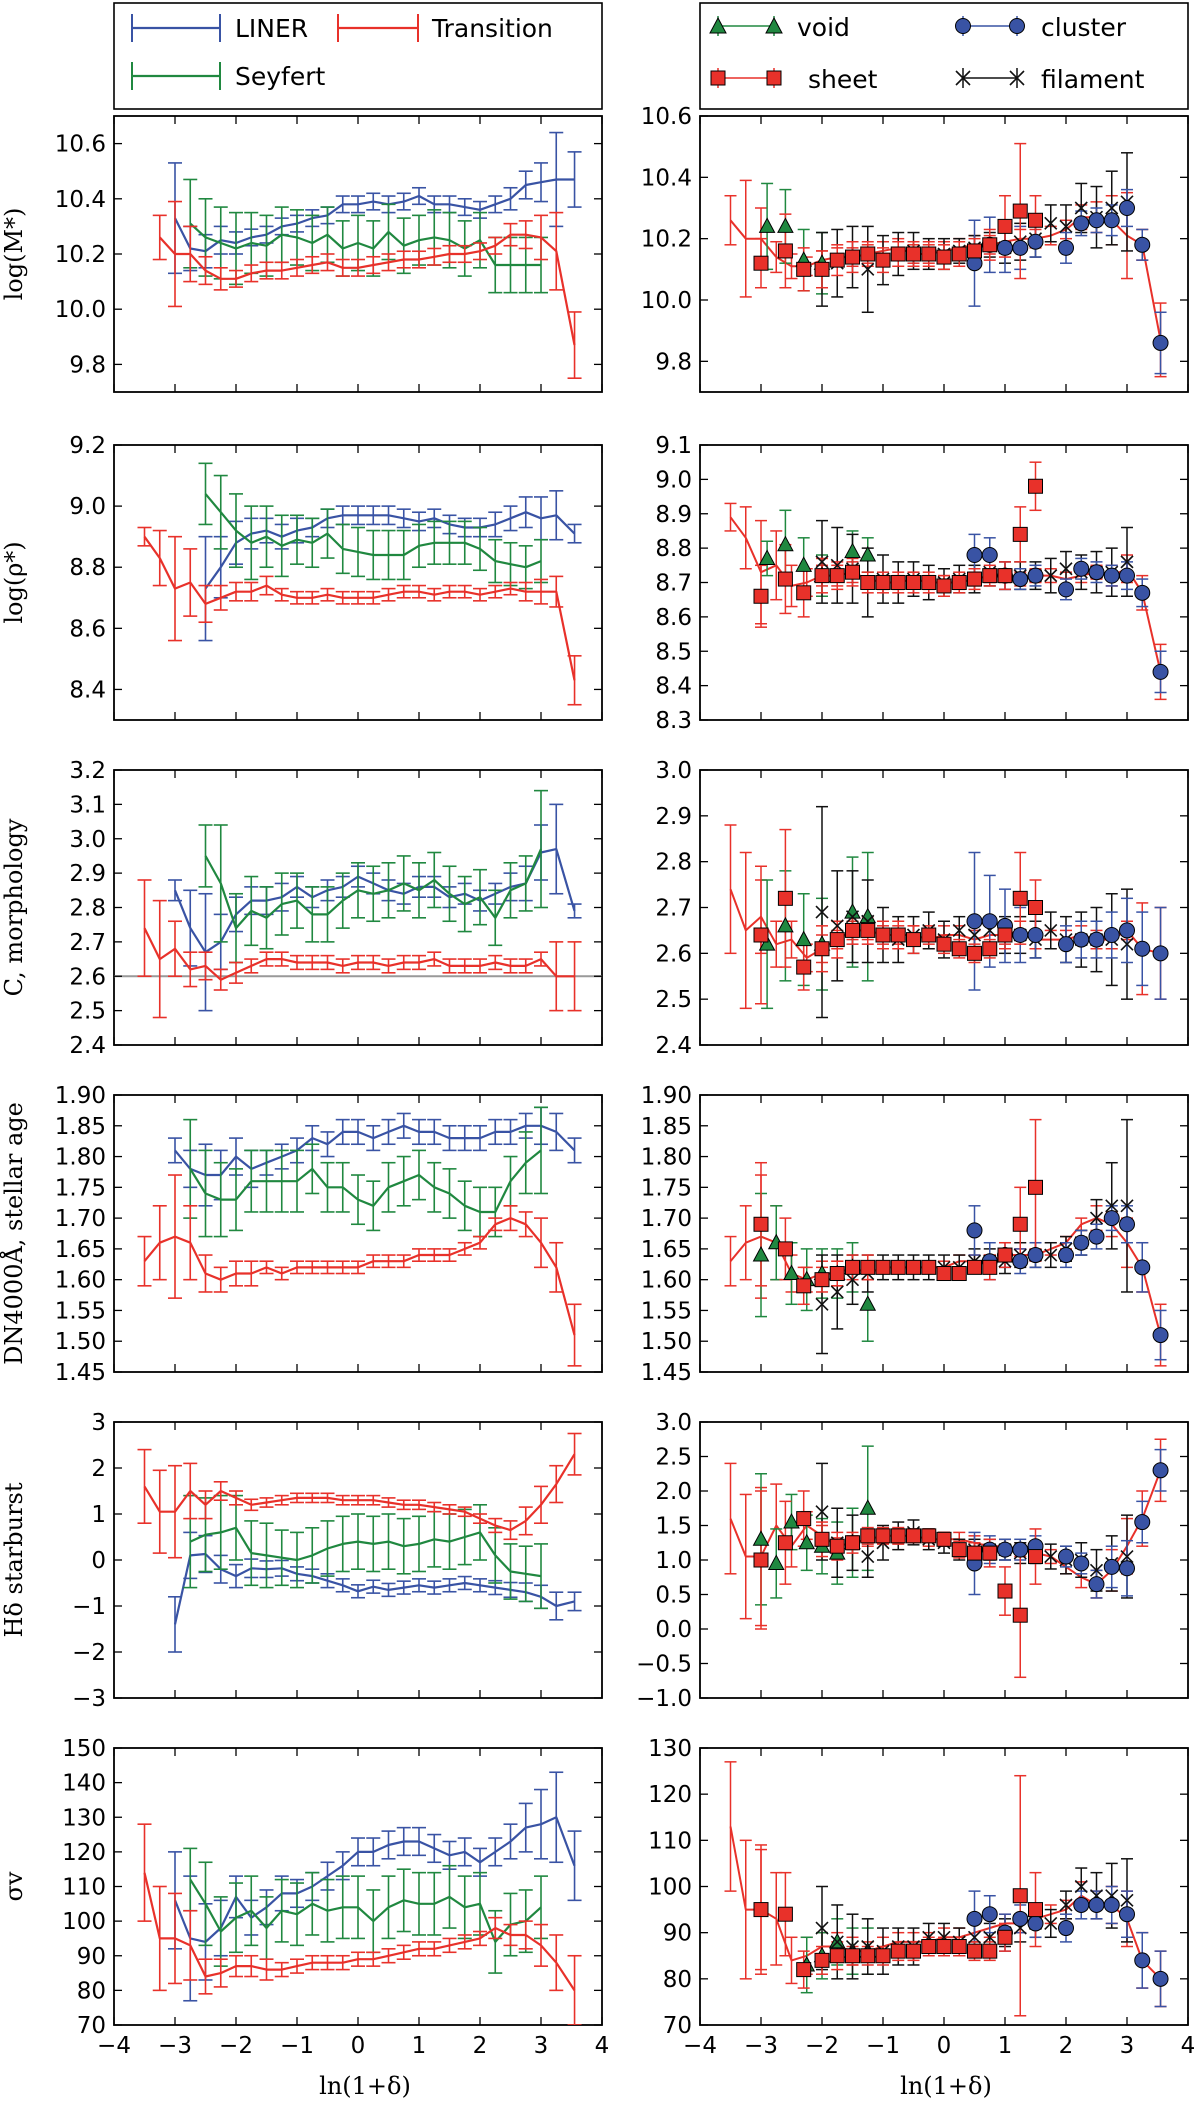  What do you see at coordinates (673, 1630) in the screenshot?
I see `y-tick-label: 0.0` at bounding box center [673, 1630].